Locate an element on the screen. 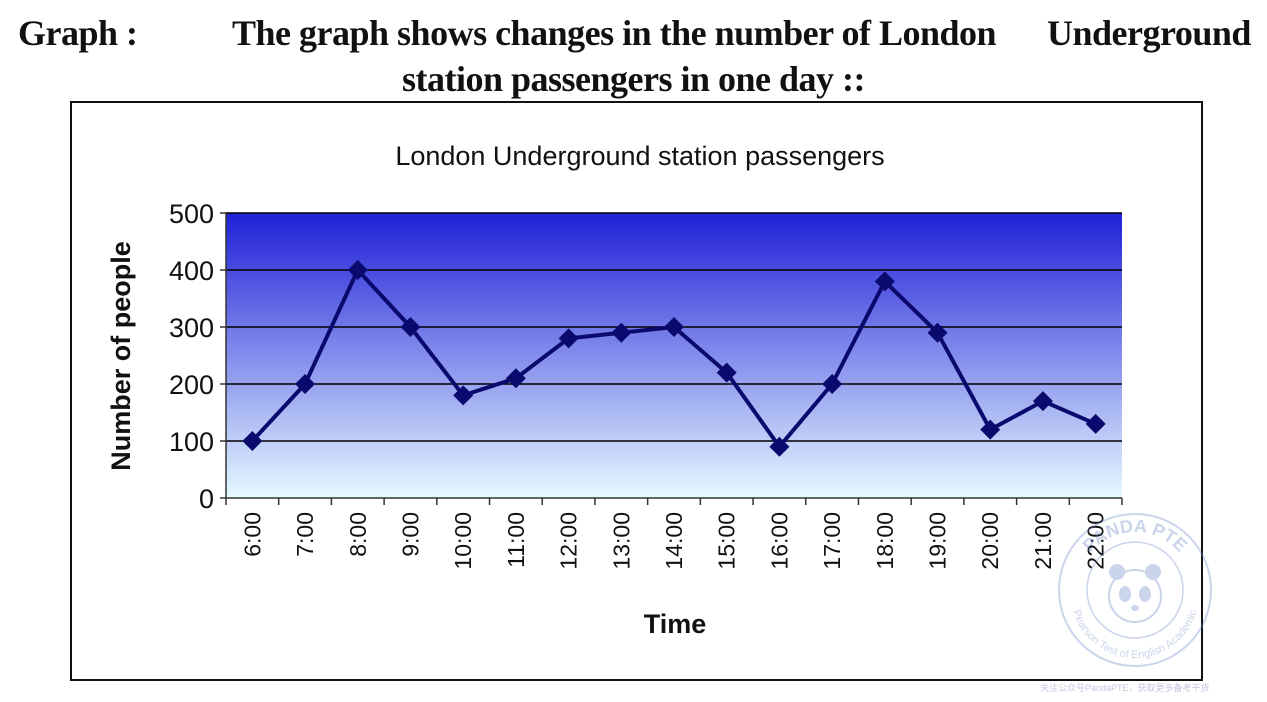  x-tick-label: 14:00 is located at coordinates (674, 541).